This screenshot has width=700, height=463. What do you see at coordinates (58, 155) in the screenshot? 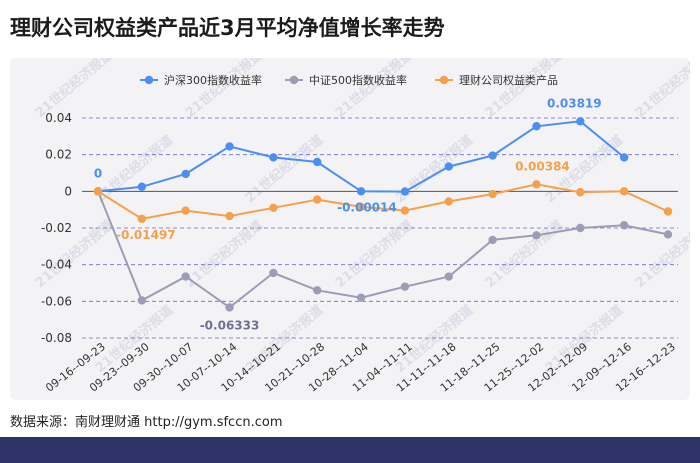
I see `y-tick-label: 0.02` at bounding box center [58, 155].